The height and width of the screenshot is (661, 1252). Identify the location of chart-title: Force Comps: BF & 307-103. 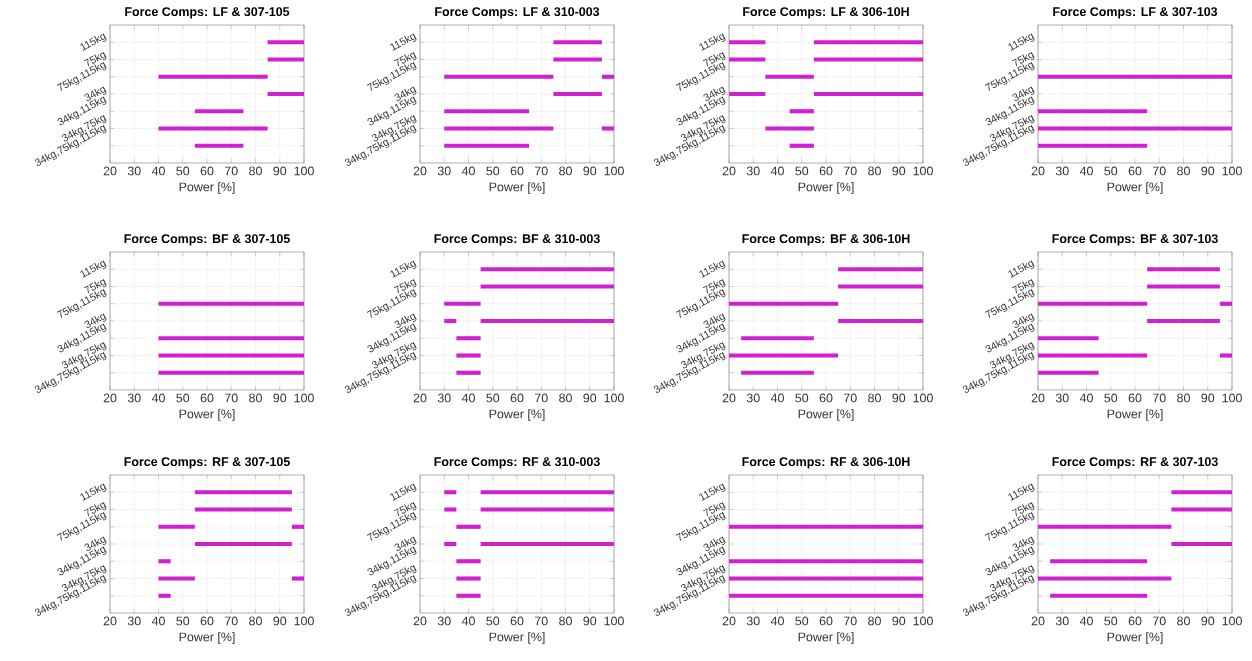
(1135, 240).